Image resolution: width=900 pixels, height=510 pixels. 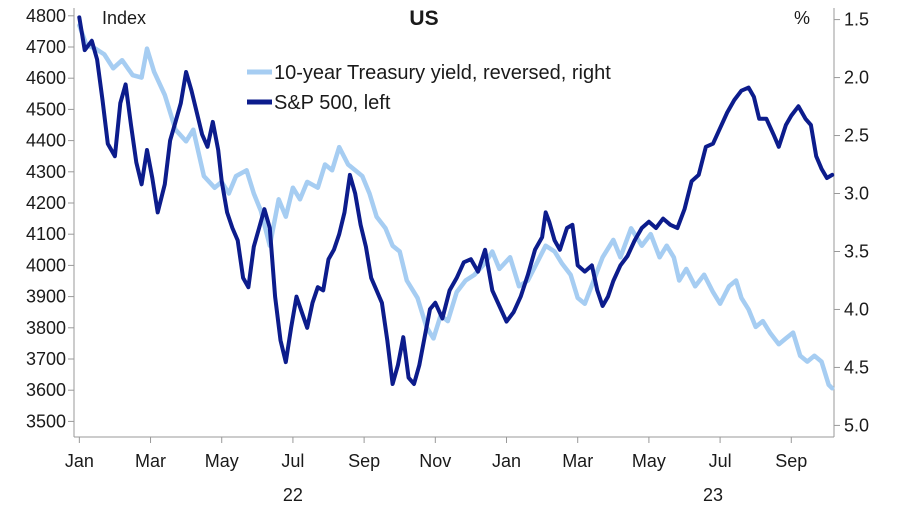 What do you see at coordinates (856, 20) in the screenshot?
I see `right-tick-label: 1.5` at bounding box center [856, 20].